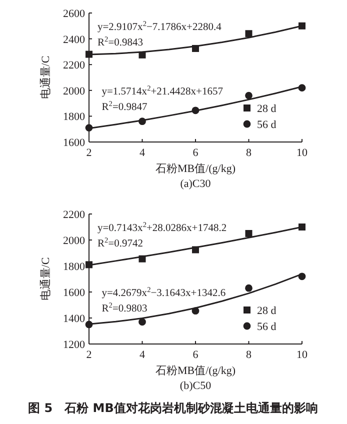 Image resolution: width=347 pixels, height=424 pixels. I want to click on annotation: R$^{2}$=0.9803, so click(125, 307).